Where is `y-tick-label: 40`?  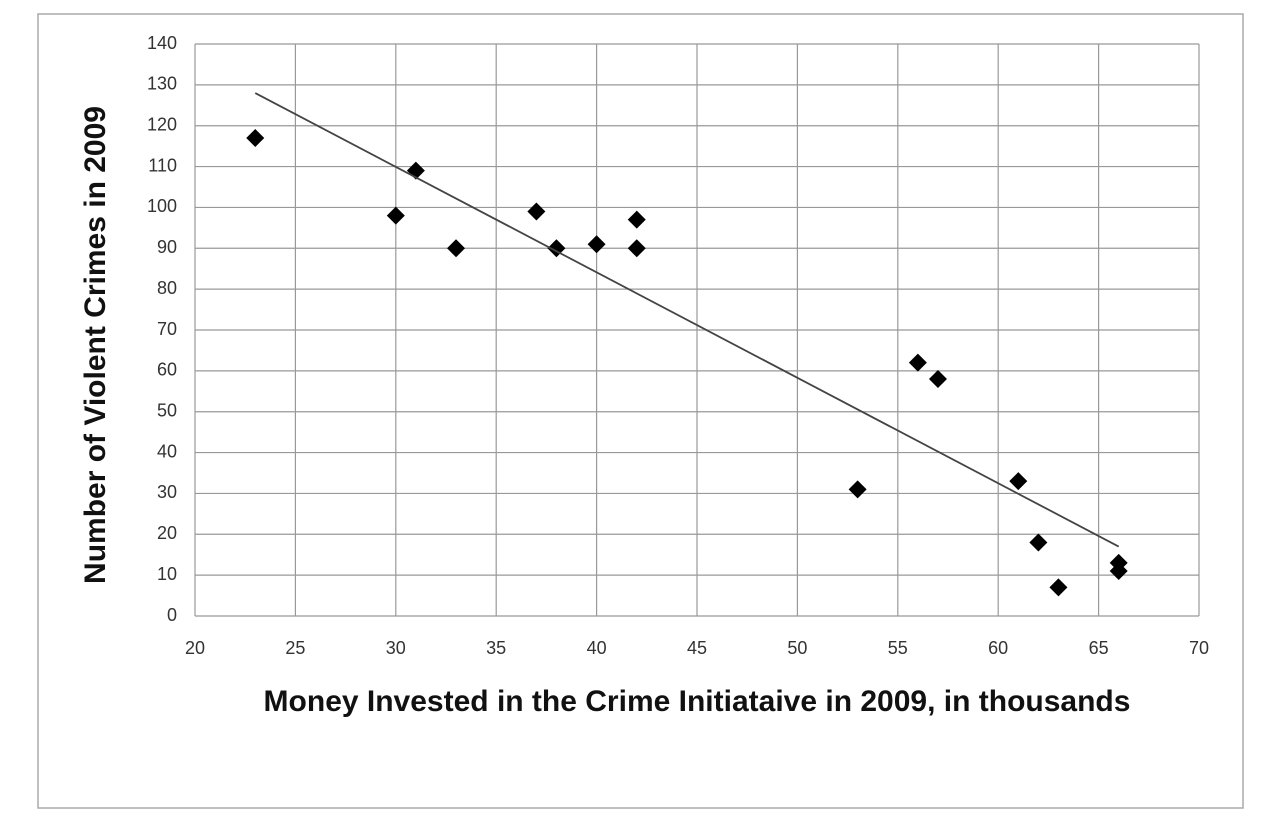
y-tick-label: 40 is located at coordinates (167, 451).